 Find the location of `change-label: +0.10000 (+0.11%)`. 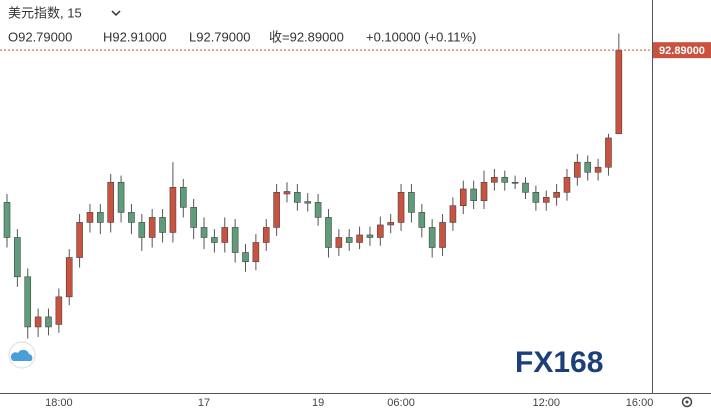

change-label: +0.10000 (+0.11%) is located at coordinates (421, 36).